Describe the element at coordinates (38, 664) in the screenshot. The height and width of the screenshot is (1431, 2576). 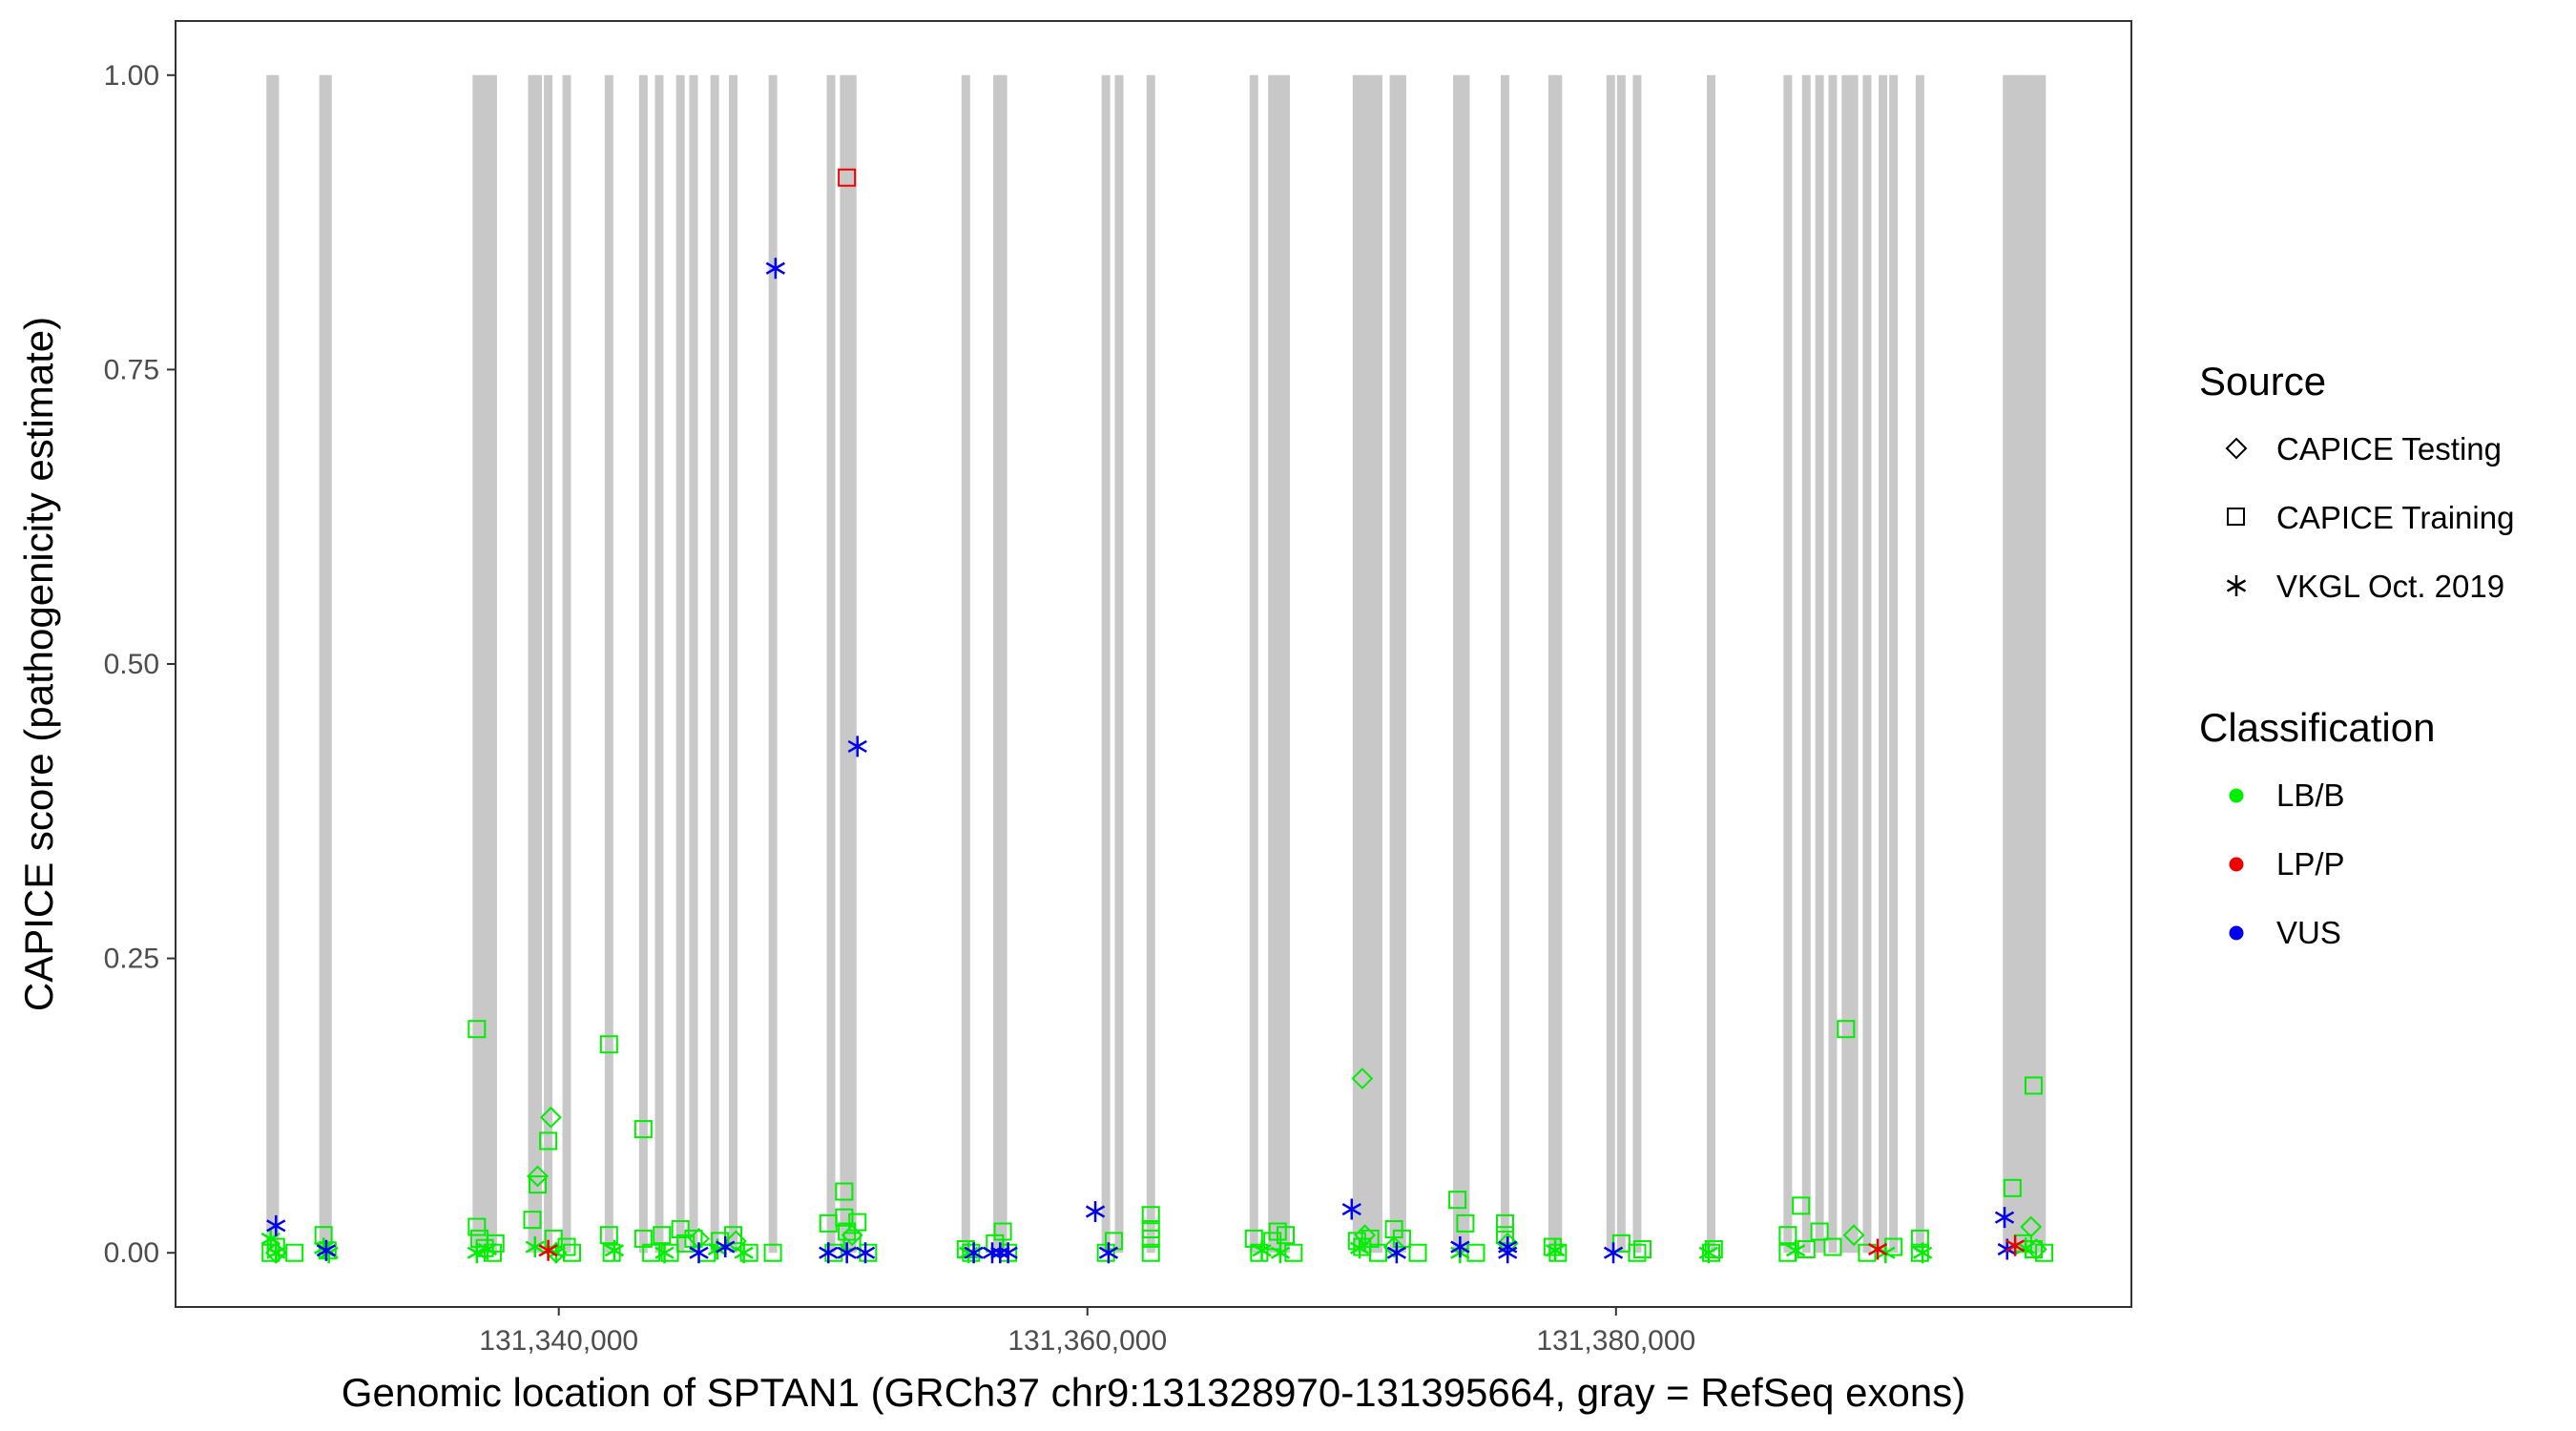
I see `y-axis-title: CAPICE score (pathogenicity estimate)` at that location.